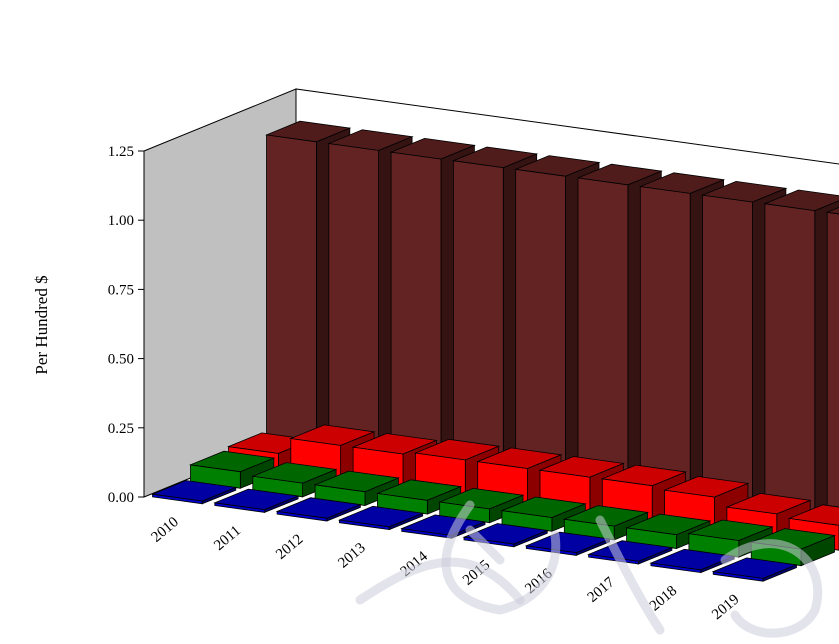 The width and height of the screenshot is (839, 644). What do you see at coordinates (41, 324) in the screenshot?
I see `y-axis-title: Per Hundred $` at bounding box center [41, 324].